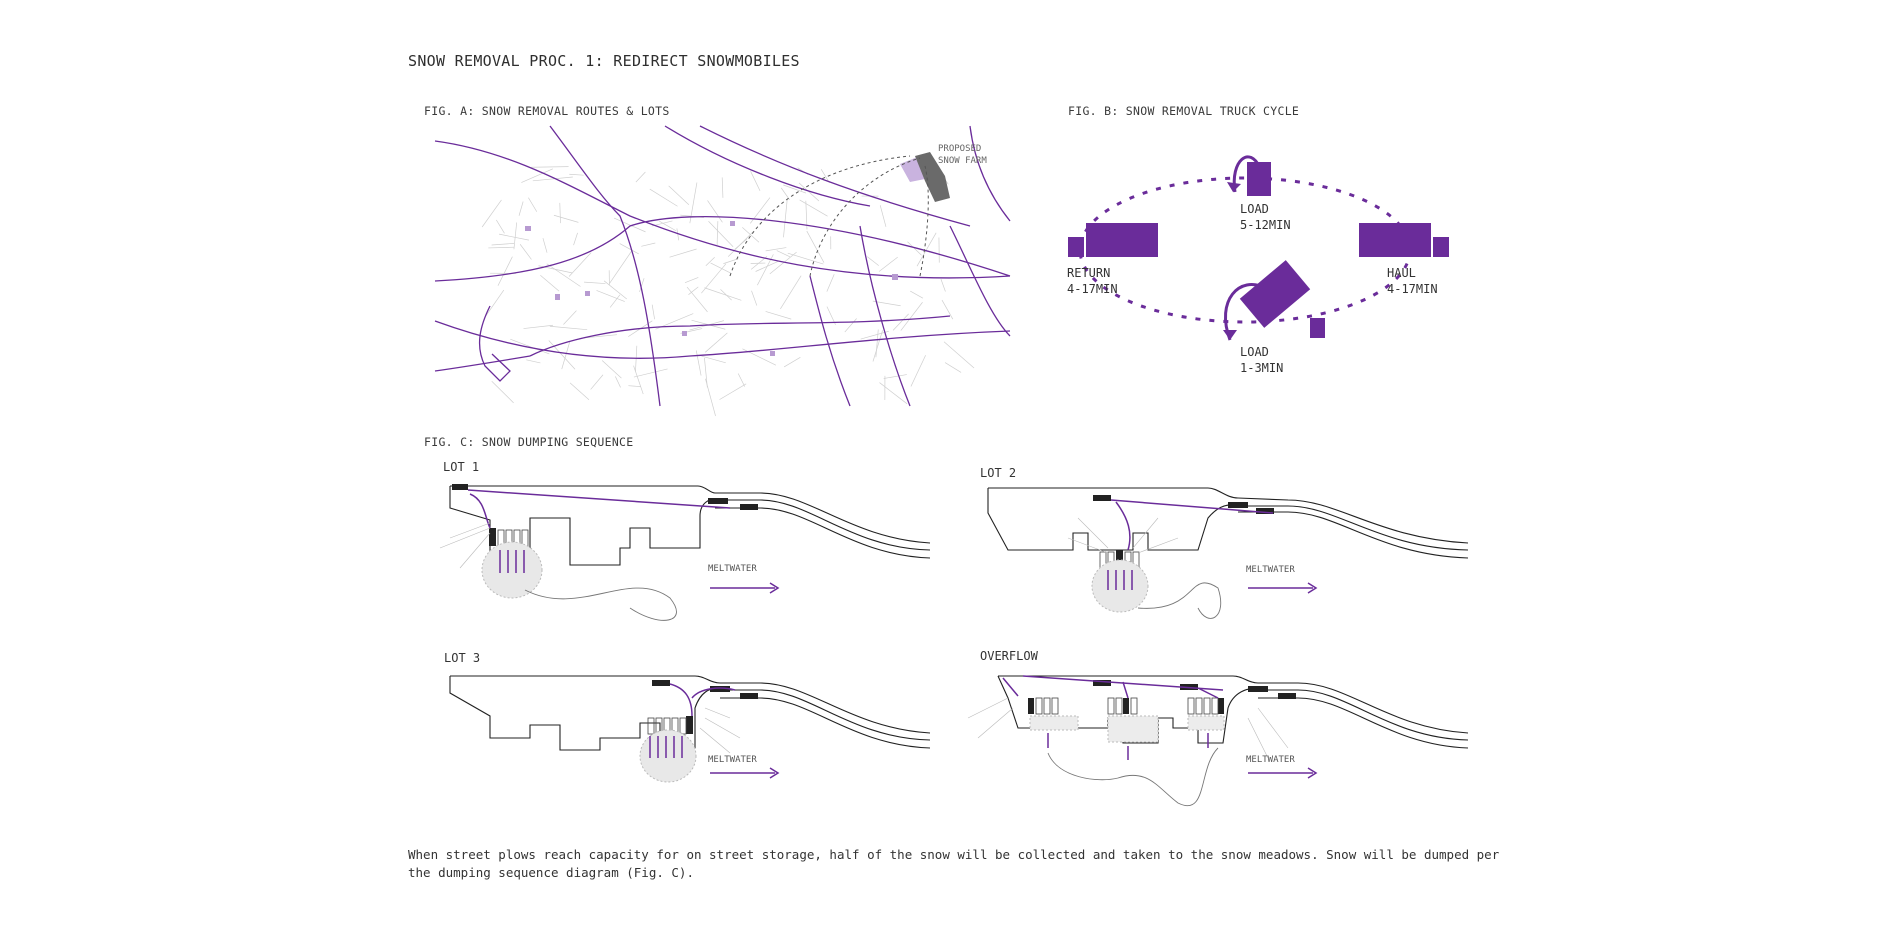  I want to click on fig-a-map: PROPOSED SNOW FARM, so click(722, 271).